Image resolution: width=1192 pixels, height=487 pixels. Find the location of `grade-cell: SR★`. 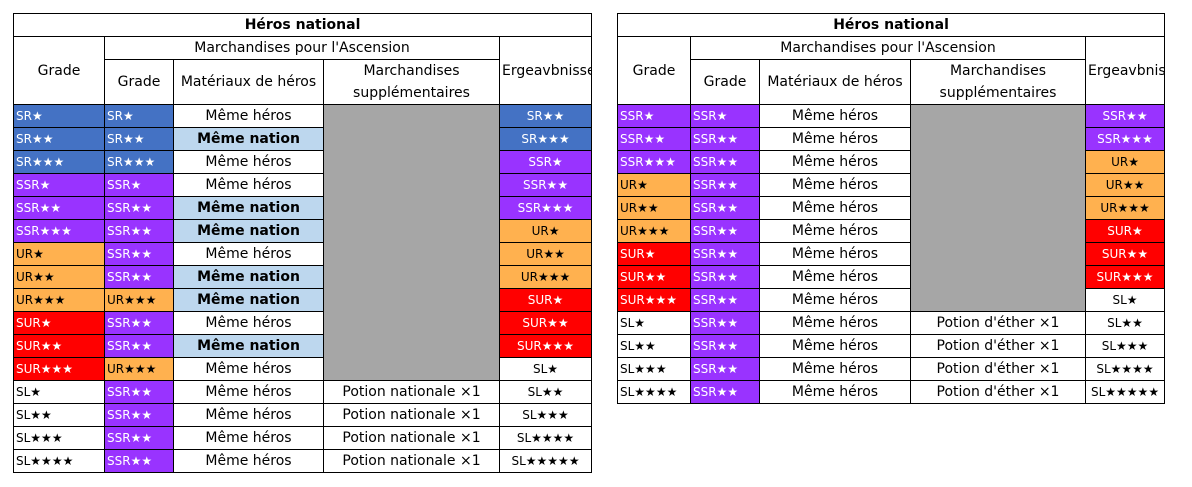

grade-cell: SR★ is located at coordinates (59, 116).